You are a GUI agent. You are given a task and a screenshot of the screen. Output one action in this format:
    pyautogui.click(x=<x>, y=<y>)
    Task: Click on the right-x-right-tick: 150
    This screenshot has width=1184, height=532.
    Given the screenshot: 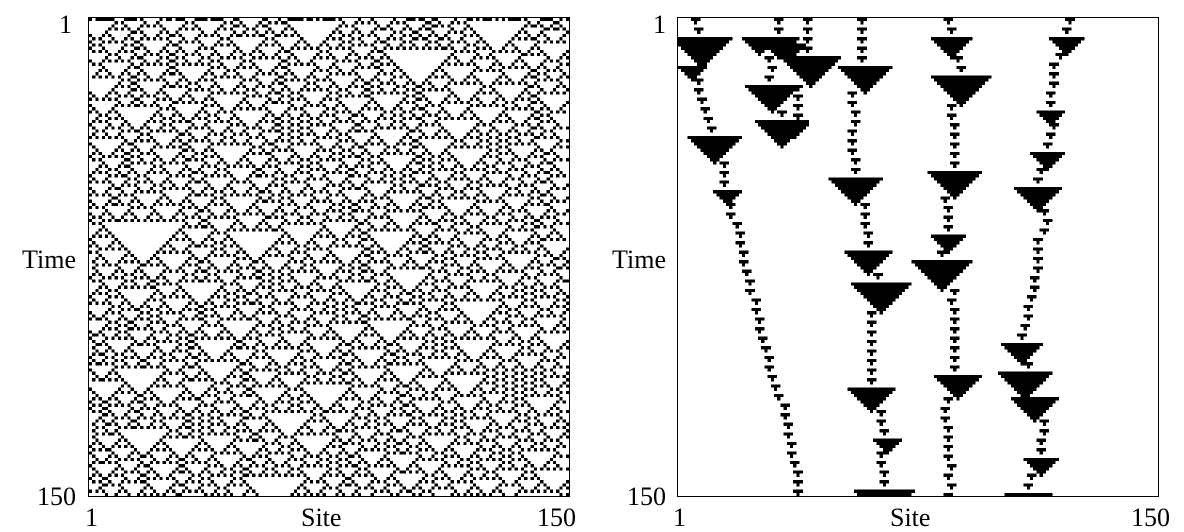 What is the action you would take?
    pyautogui.click(x=1150, y=518)
    